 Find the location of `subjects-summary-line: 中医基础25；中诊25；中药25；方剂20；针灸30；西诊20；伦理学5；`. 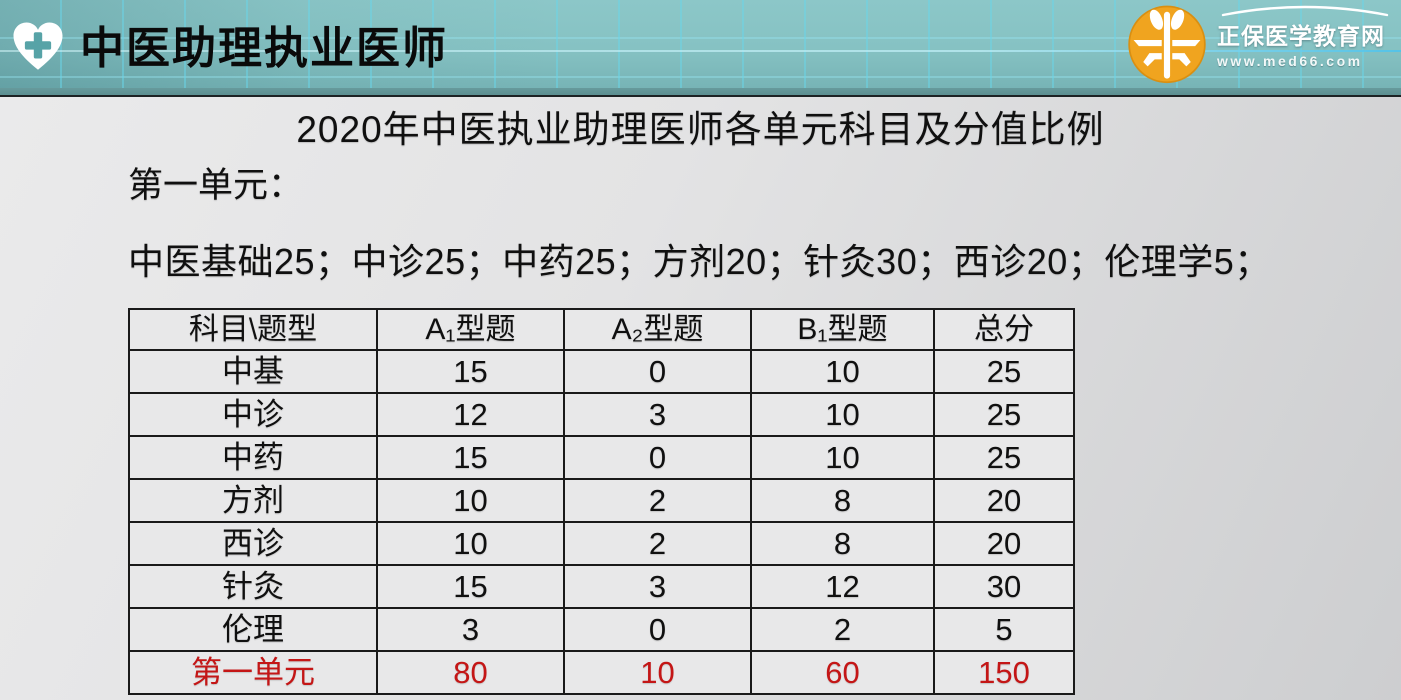

subjects-summary-line: 中医基础25；中诊25；中药25；方剂20；针灸30；西诊20；伦理学5； is located at coordinates (699, 261).